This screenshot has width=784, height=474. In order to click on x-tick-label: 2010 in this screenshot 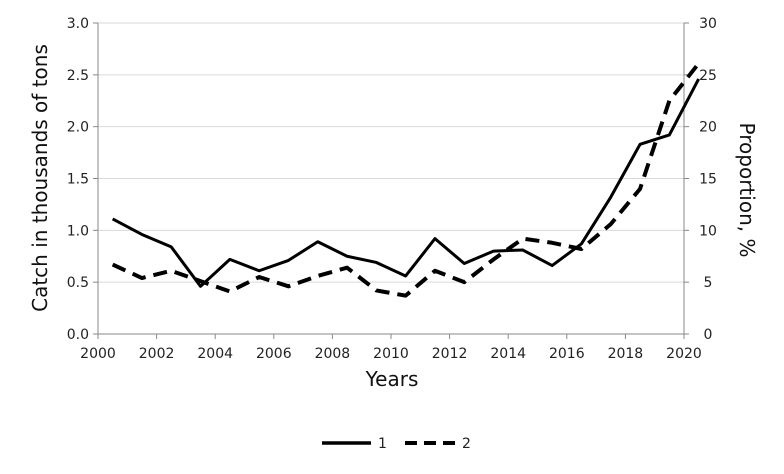, I will do `click(391, 354)`.